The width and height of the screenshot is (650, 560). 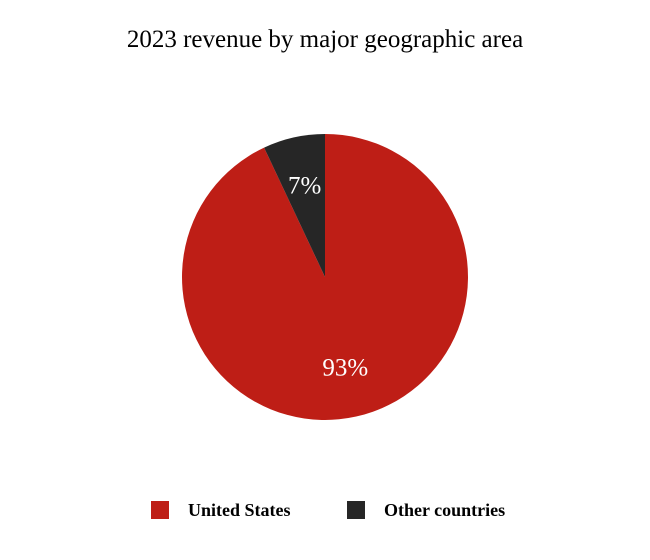 I want to click on slice-label-united-states: 93%, so click(x=345, y=367).